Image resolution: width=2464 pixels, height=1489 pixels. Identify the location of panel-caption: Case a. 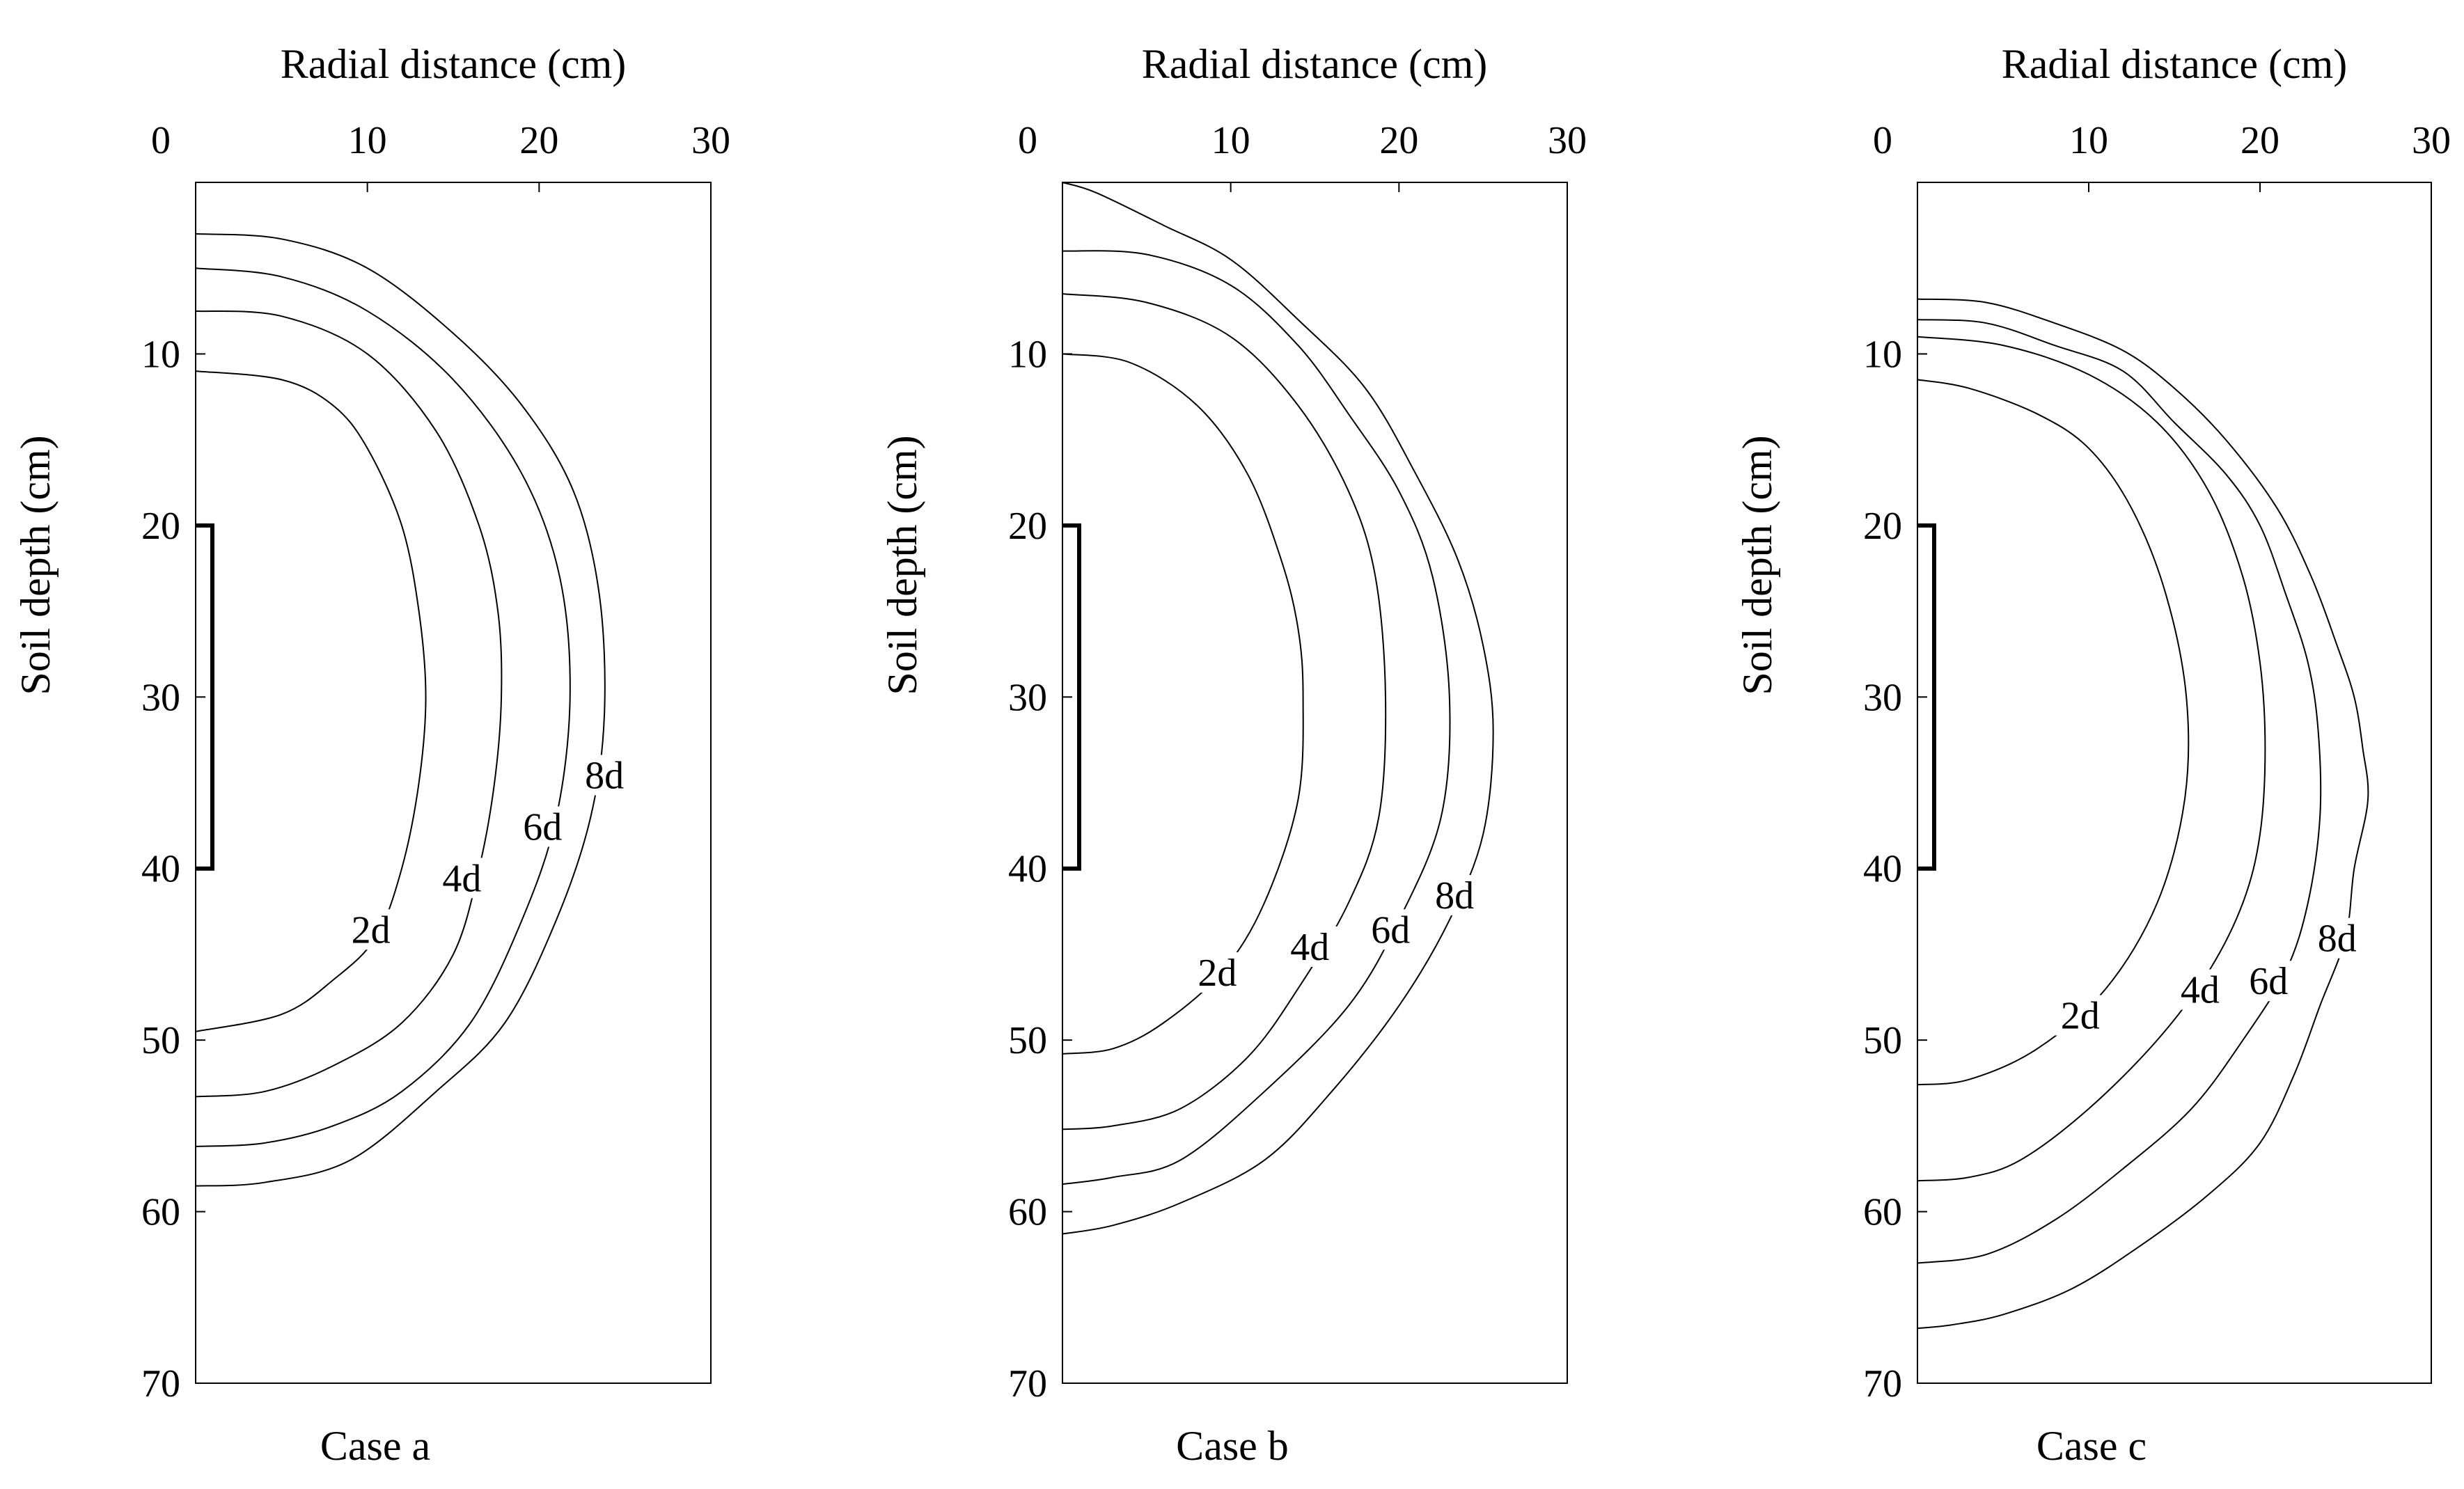
(375, 1446).